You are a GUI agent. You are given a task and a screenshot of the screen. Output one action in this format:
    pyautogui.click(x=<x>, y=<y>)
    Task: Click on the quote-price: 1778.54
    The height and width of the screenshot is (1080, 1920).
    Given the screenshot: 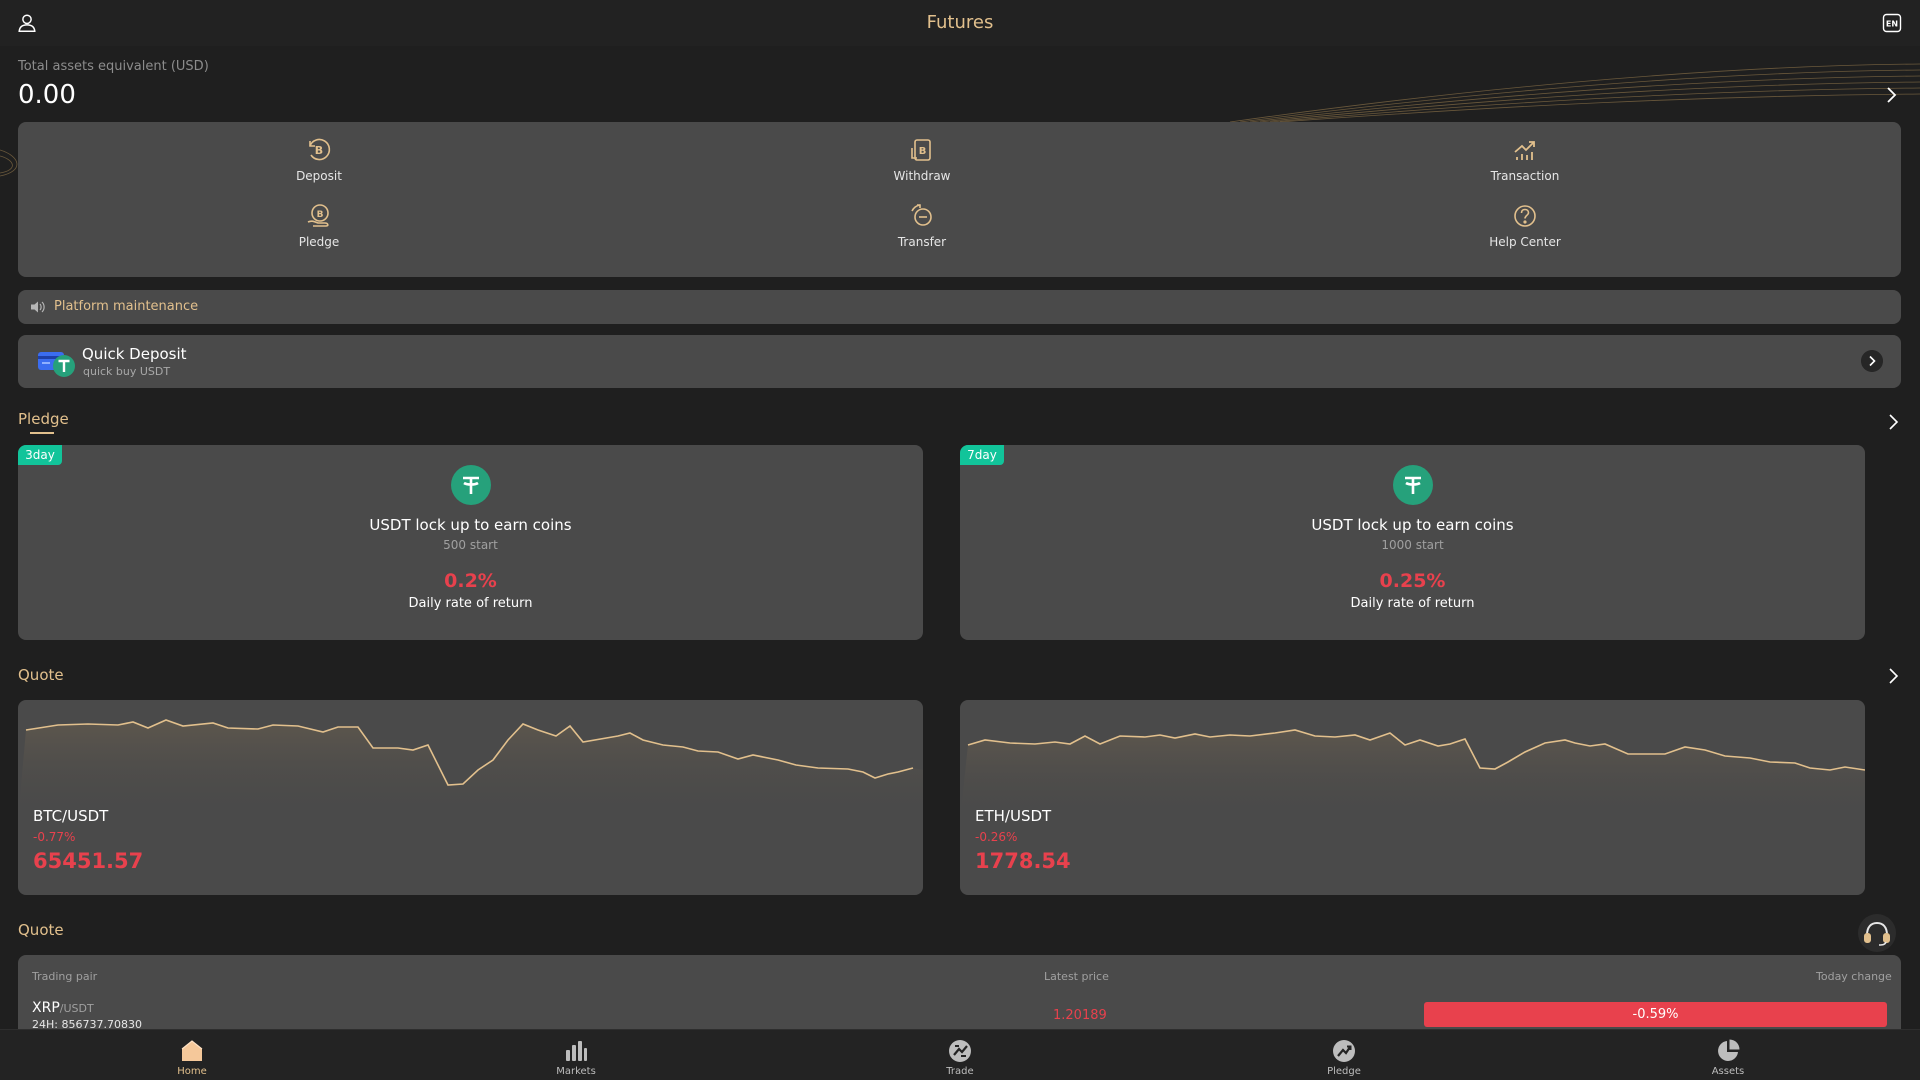 What is the action you would take?
    pyautogui.click(x=1023, y=861)
    